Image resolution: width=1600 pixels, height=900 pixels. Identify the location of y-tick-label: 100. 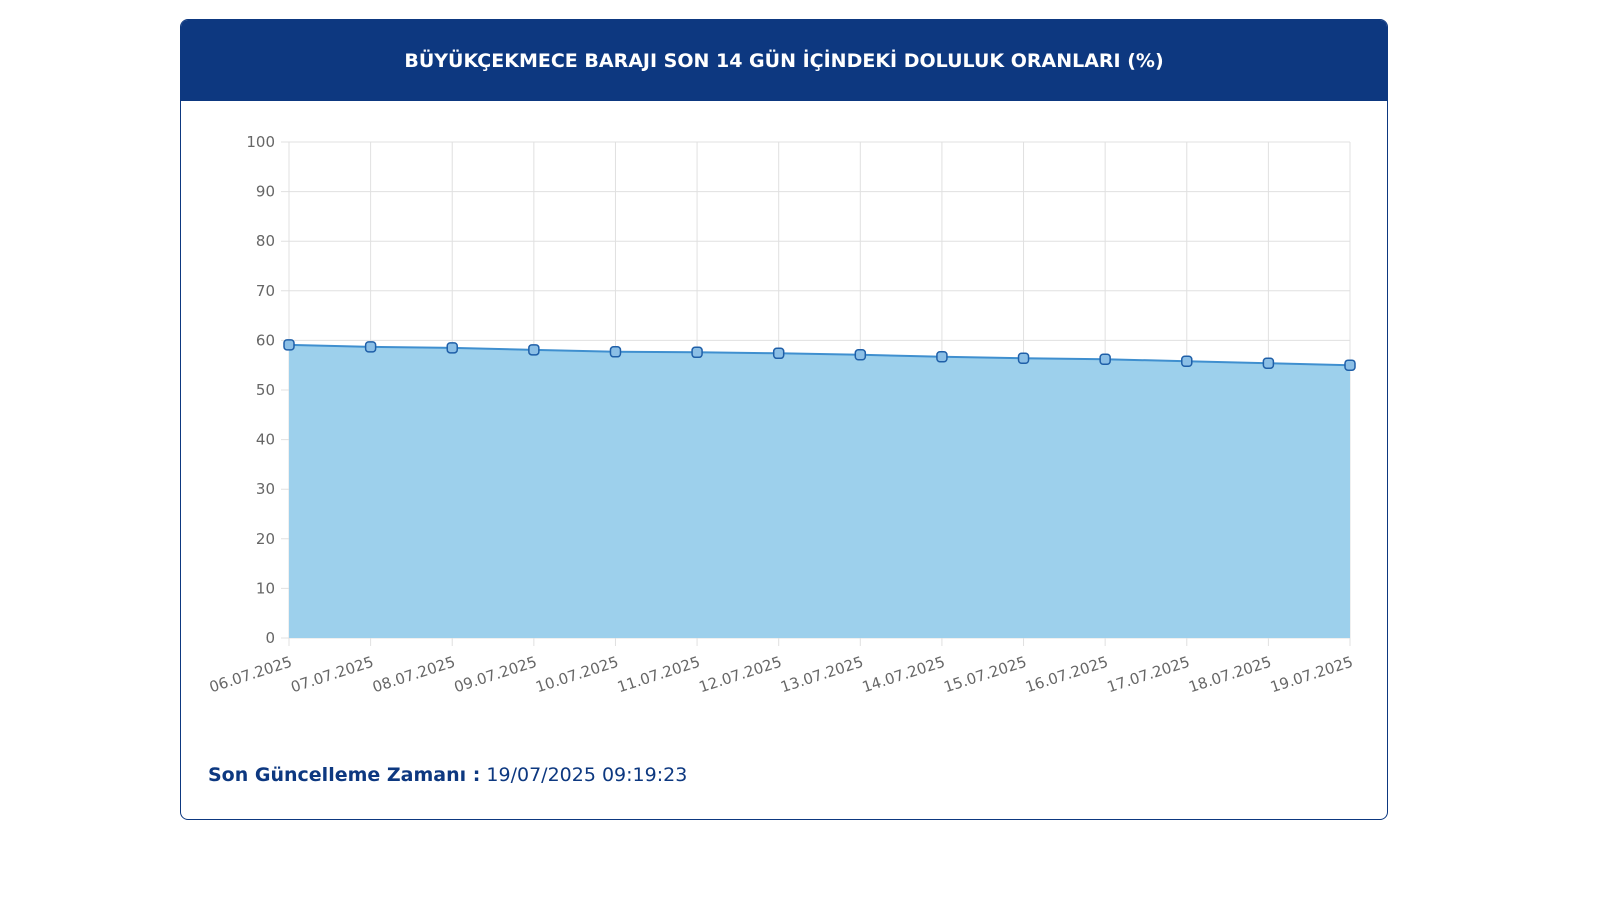
(260, 142).